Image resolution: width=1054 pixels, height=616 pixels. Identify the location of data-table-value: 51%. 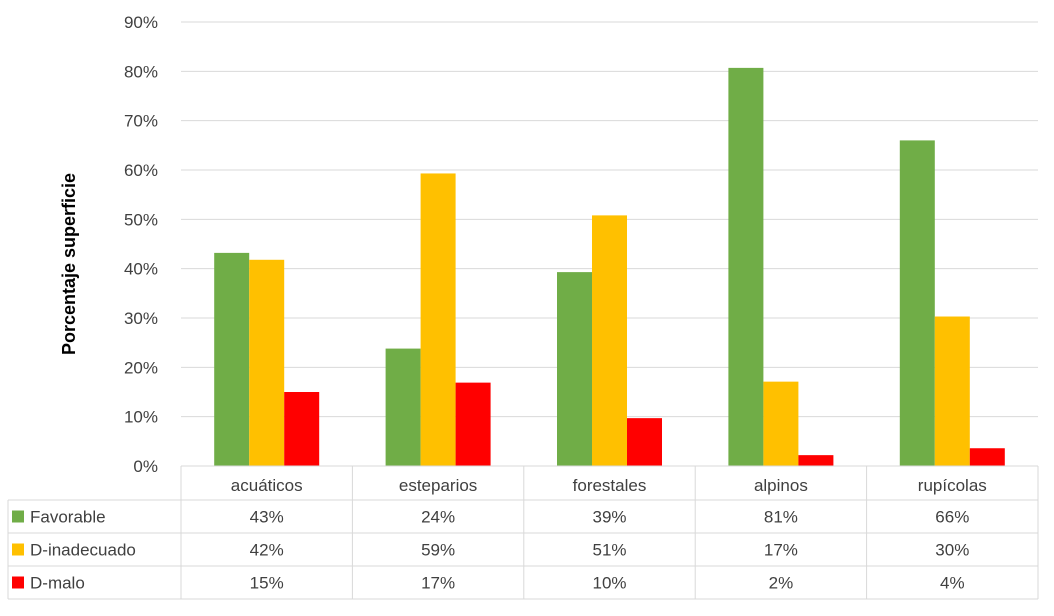
(609, 550).